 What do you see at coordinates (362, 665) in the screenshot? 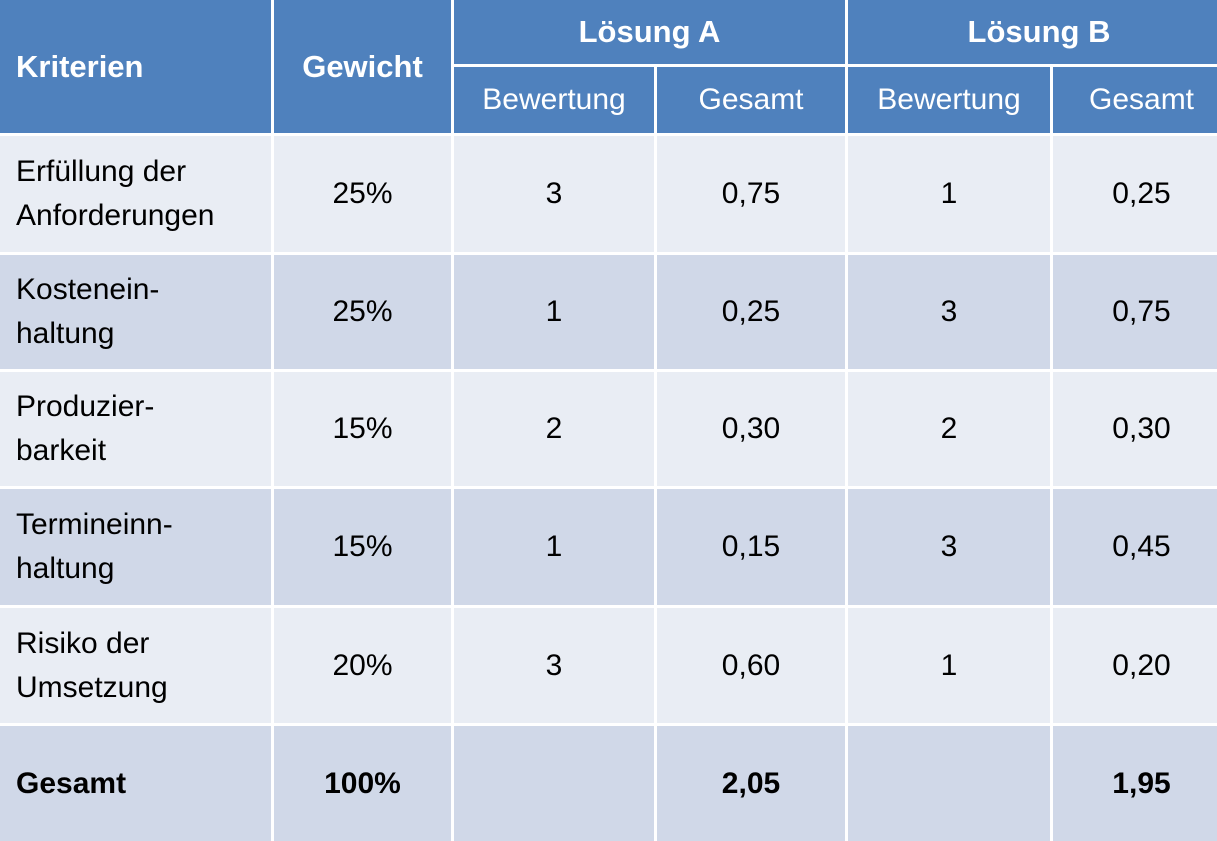
I see `row-gewicht: 20%` at bounding box center [362, 665].